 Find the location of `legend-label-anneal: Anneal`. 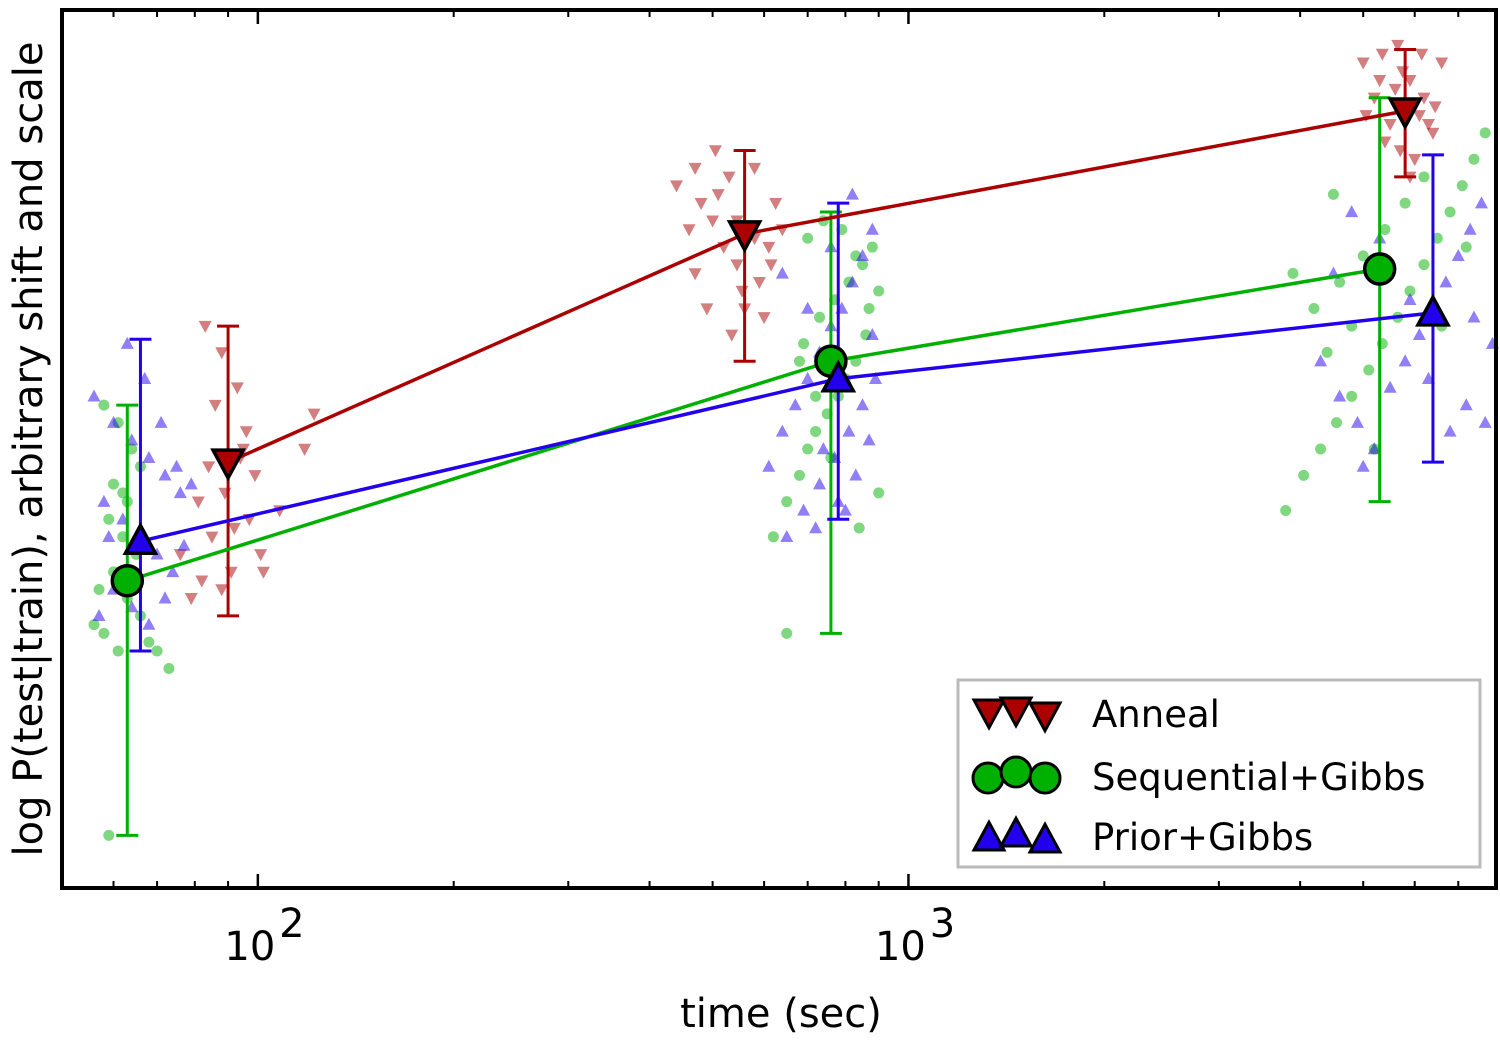

legend-label-anneal: Anneal is located at coordinates (1156, 714).